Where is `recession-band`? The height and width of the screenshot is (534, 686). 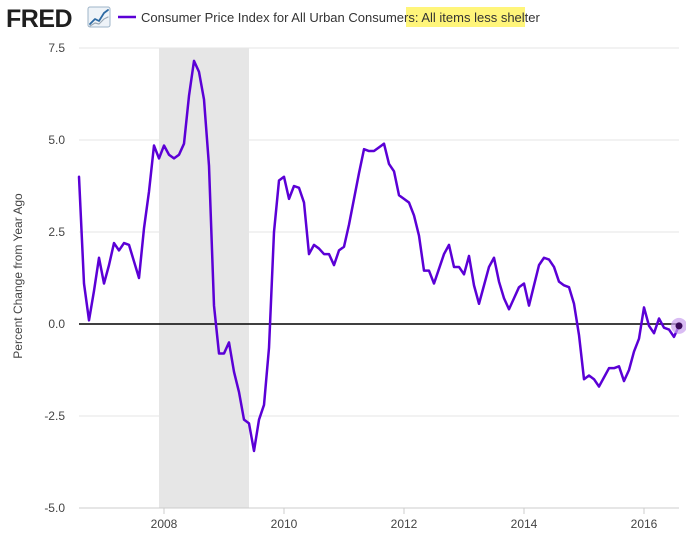 recession-band is located at coordinates (204, 278).